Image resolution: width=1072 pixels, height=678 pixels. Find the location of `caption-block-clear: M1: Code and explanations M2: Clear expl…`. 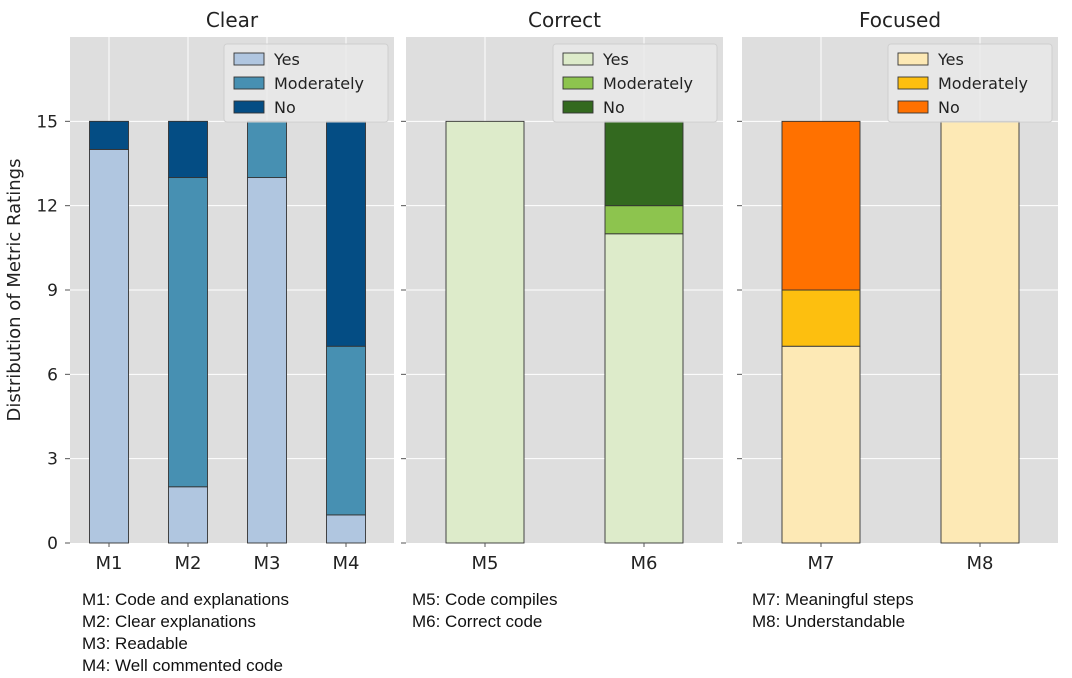

caption-block-clear: M1: Code and explanations M2: Clear expl… is located at coordinates (185, 633).